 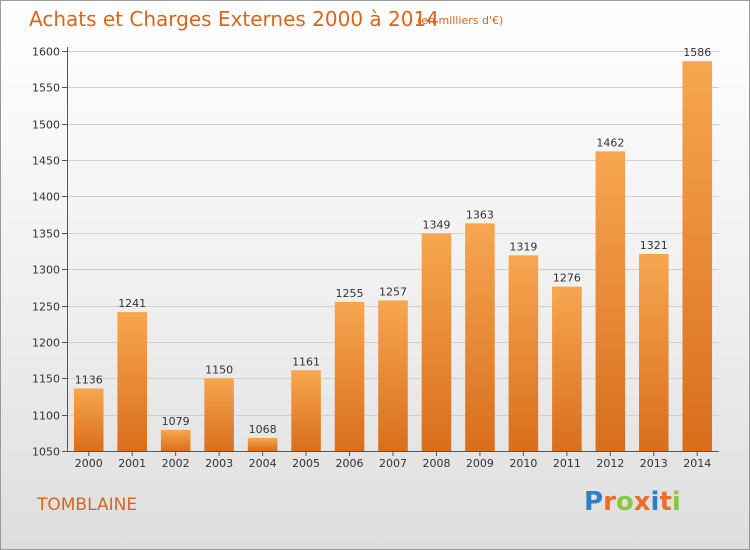 I want to click on y-tick-label: 1250, so click(x=46, y=307).